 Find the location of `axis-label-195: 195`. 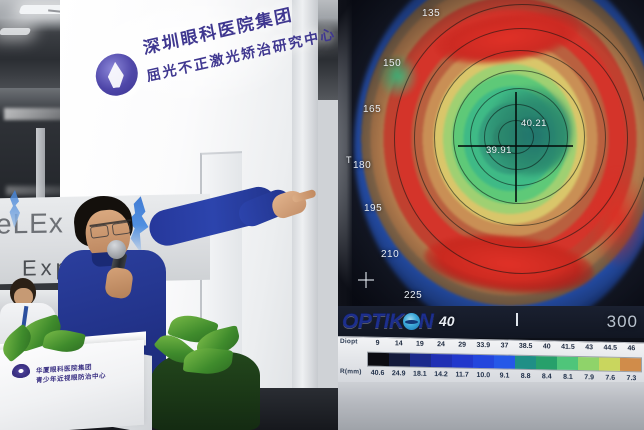

axis-label-195: 195 is located at coordinates (373, 208).